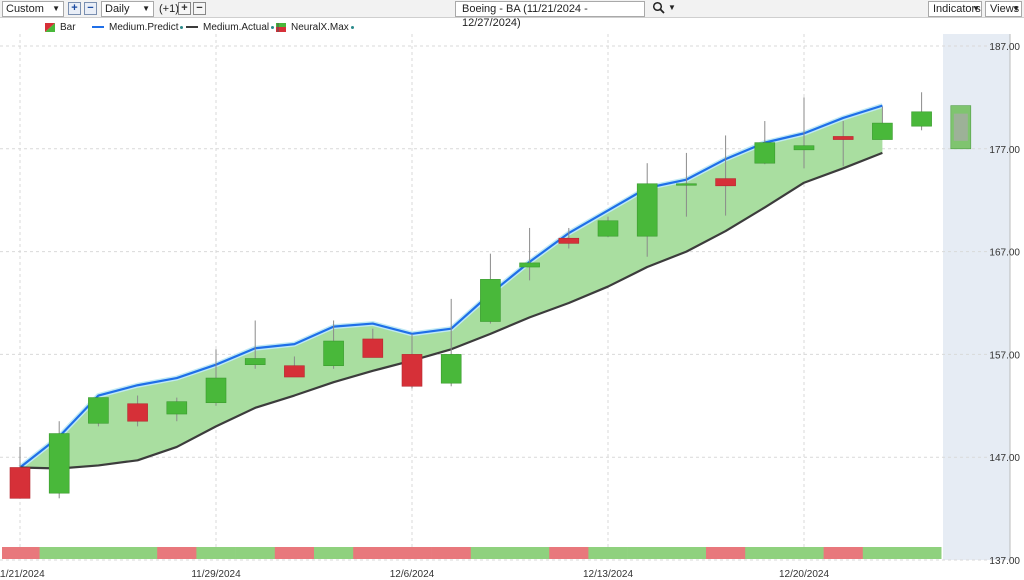 The width and height of the screenshot is (1024, 580). What do you see at coordinates (169, 9) in the screenshot?
I see `offset-label: (+1)` at bounding box center [169, 9].